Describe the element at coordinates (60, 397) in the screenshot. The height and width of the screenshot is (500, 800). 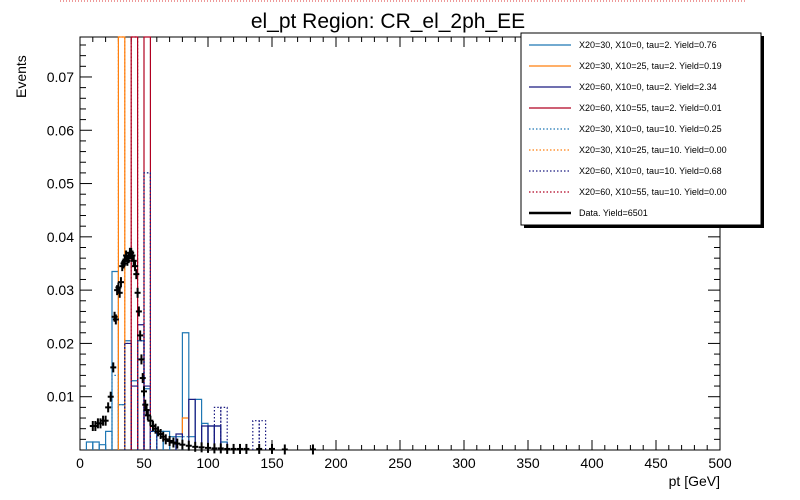
I see `y-tick-label: 0.01` at that location.